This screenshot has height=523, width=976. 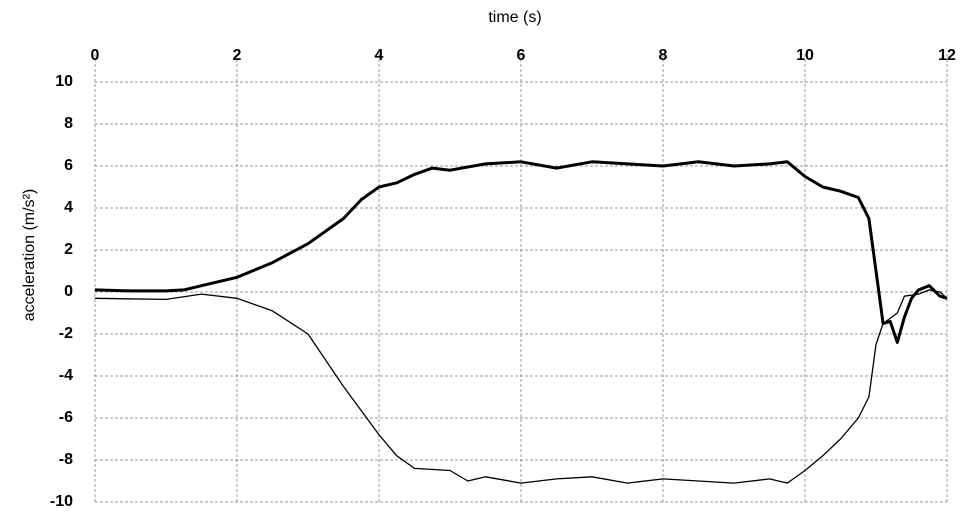 I want to click on y-tick-label: -4, so click(x=66, y=375).